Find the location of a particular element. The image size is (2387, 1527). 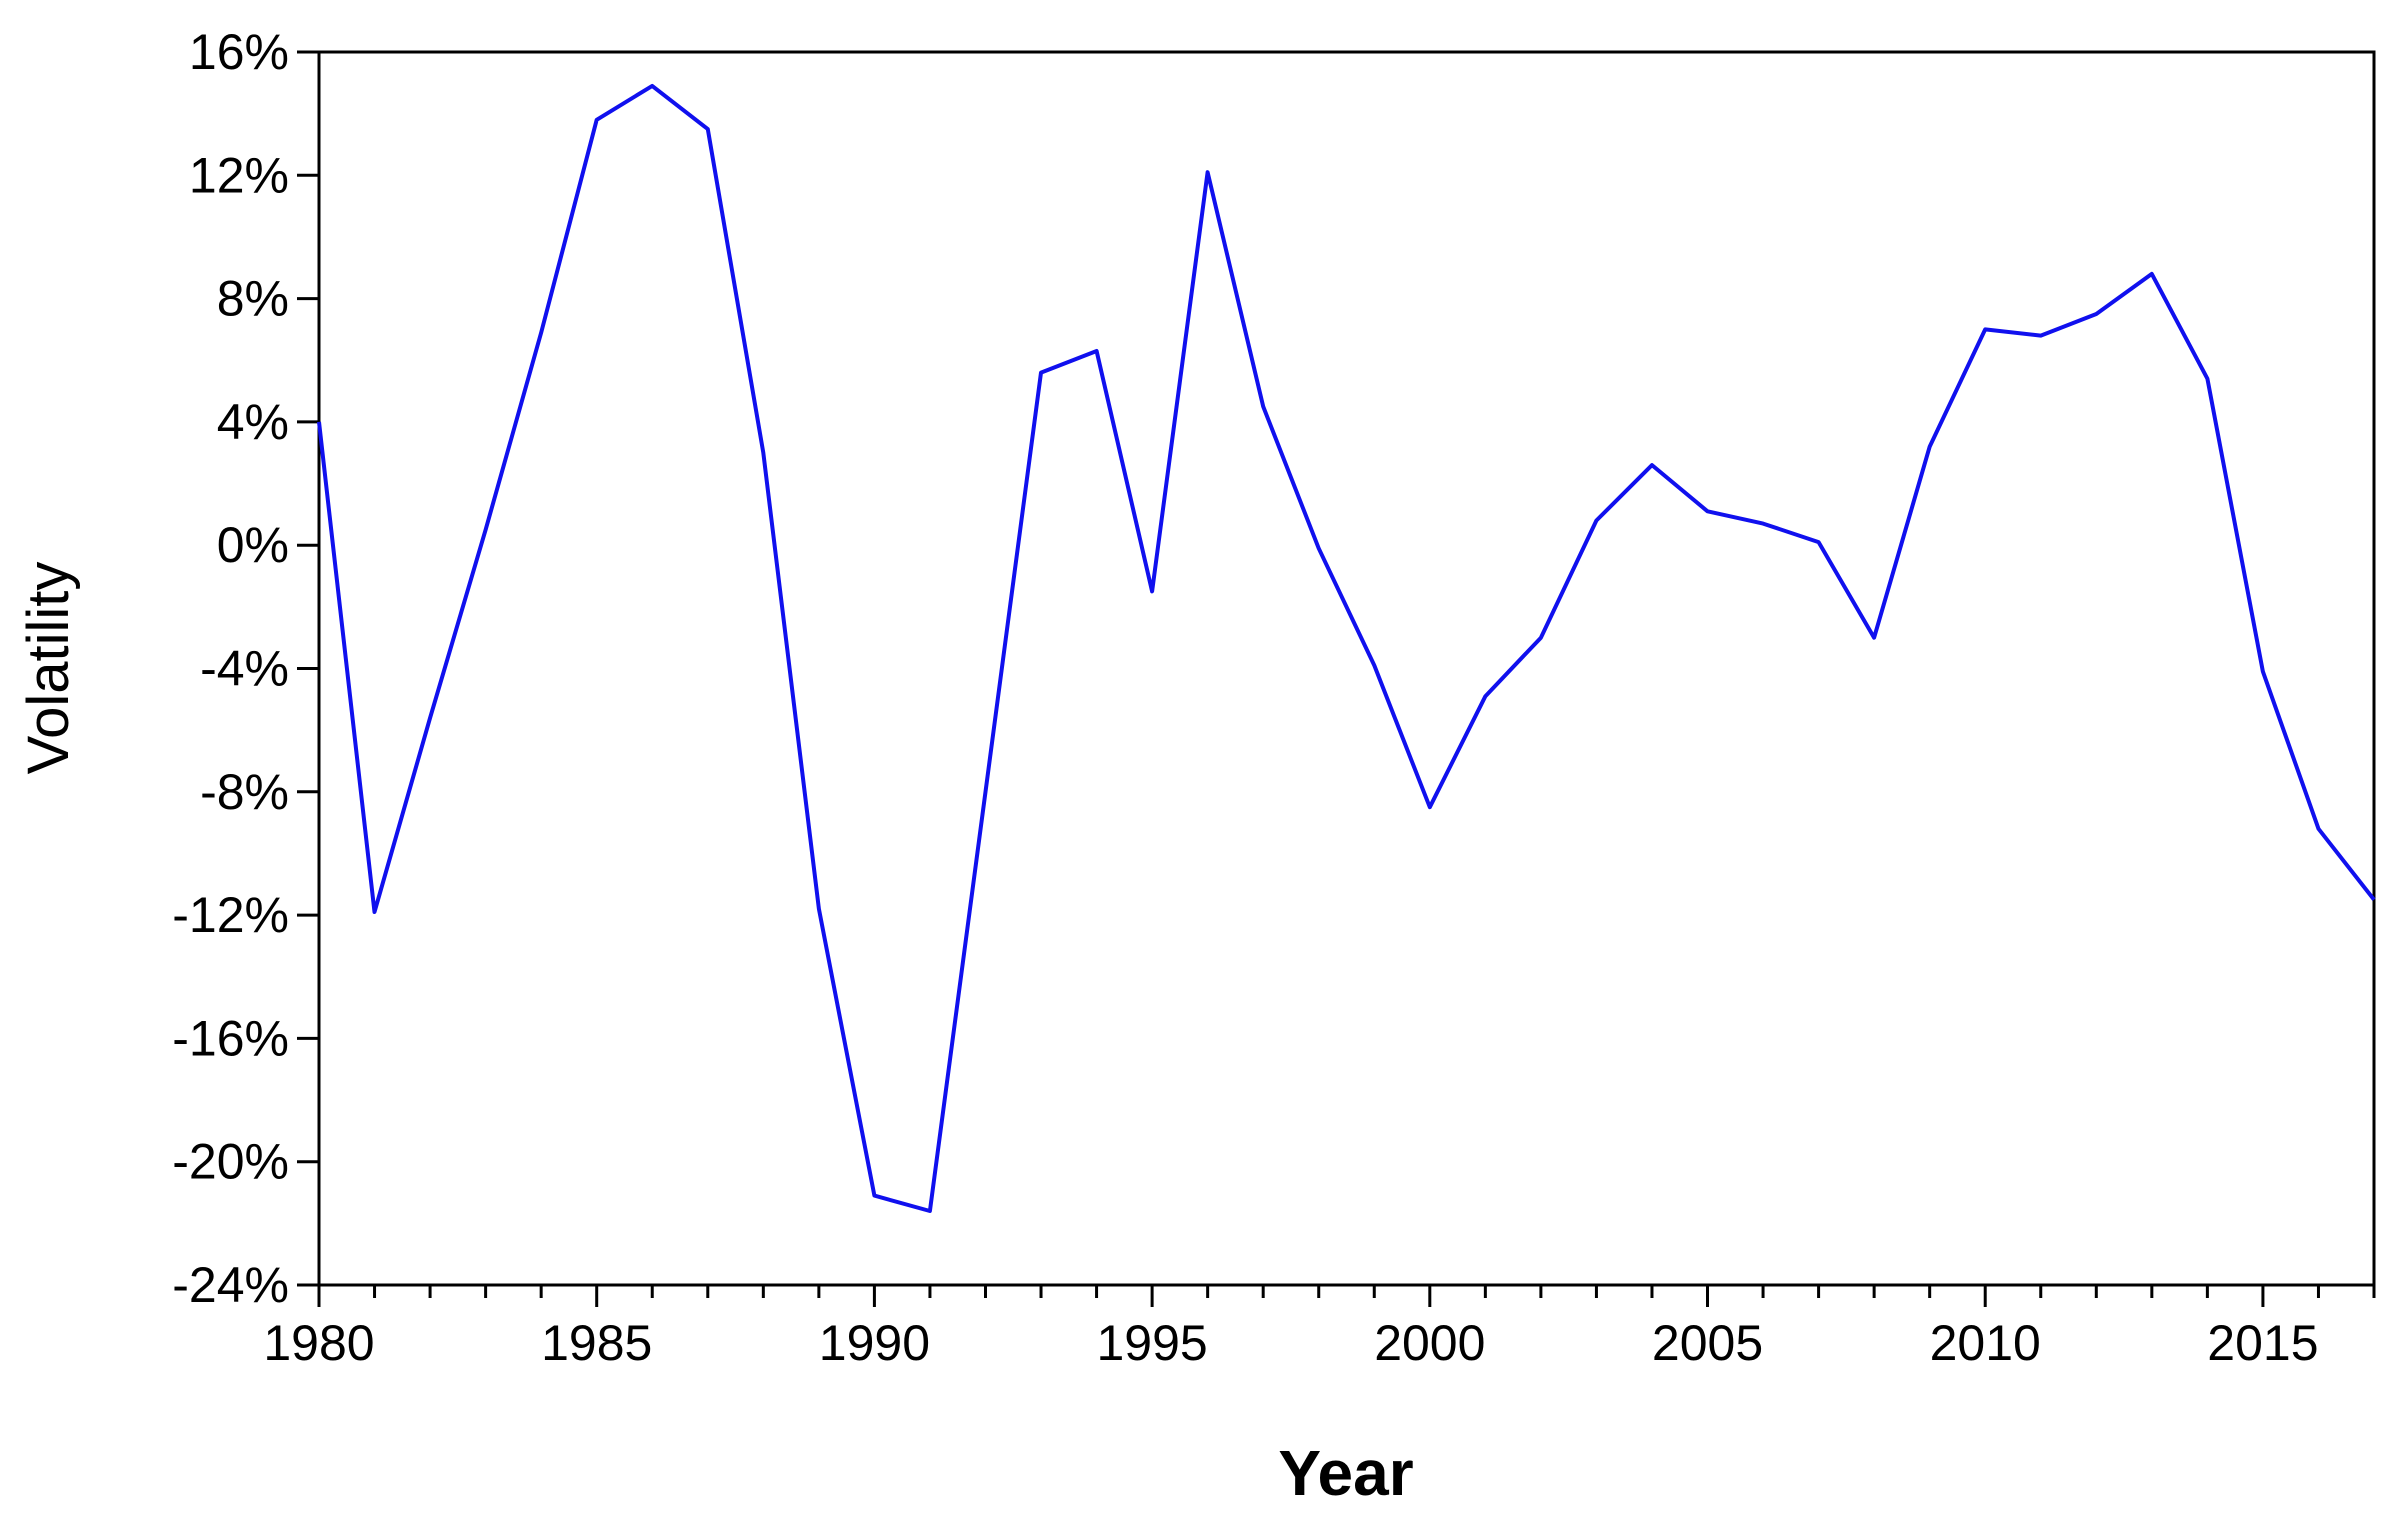

y-tick-label: 12% is located at coordinates (239, 175).